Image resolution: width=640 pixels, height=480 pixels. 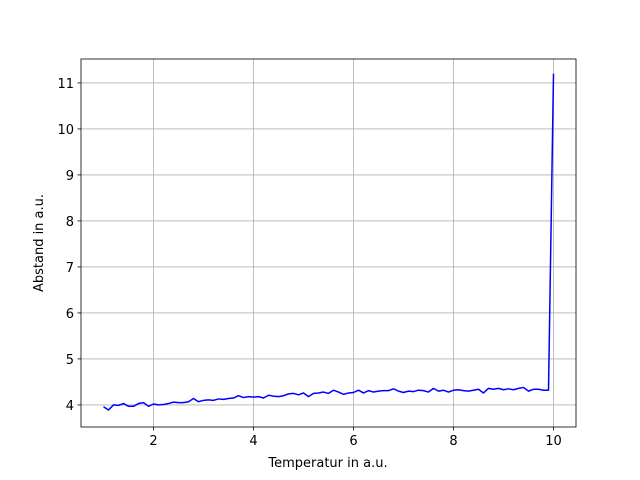 What do you see at coordinates (70, 176) in the screenshot?
I see `y-tick-label: 9` at bounding box center [70, 176].